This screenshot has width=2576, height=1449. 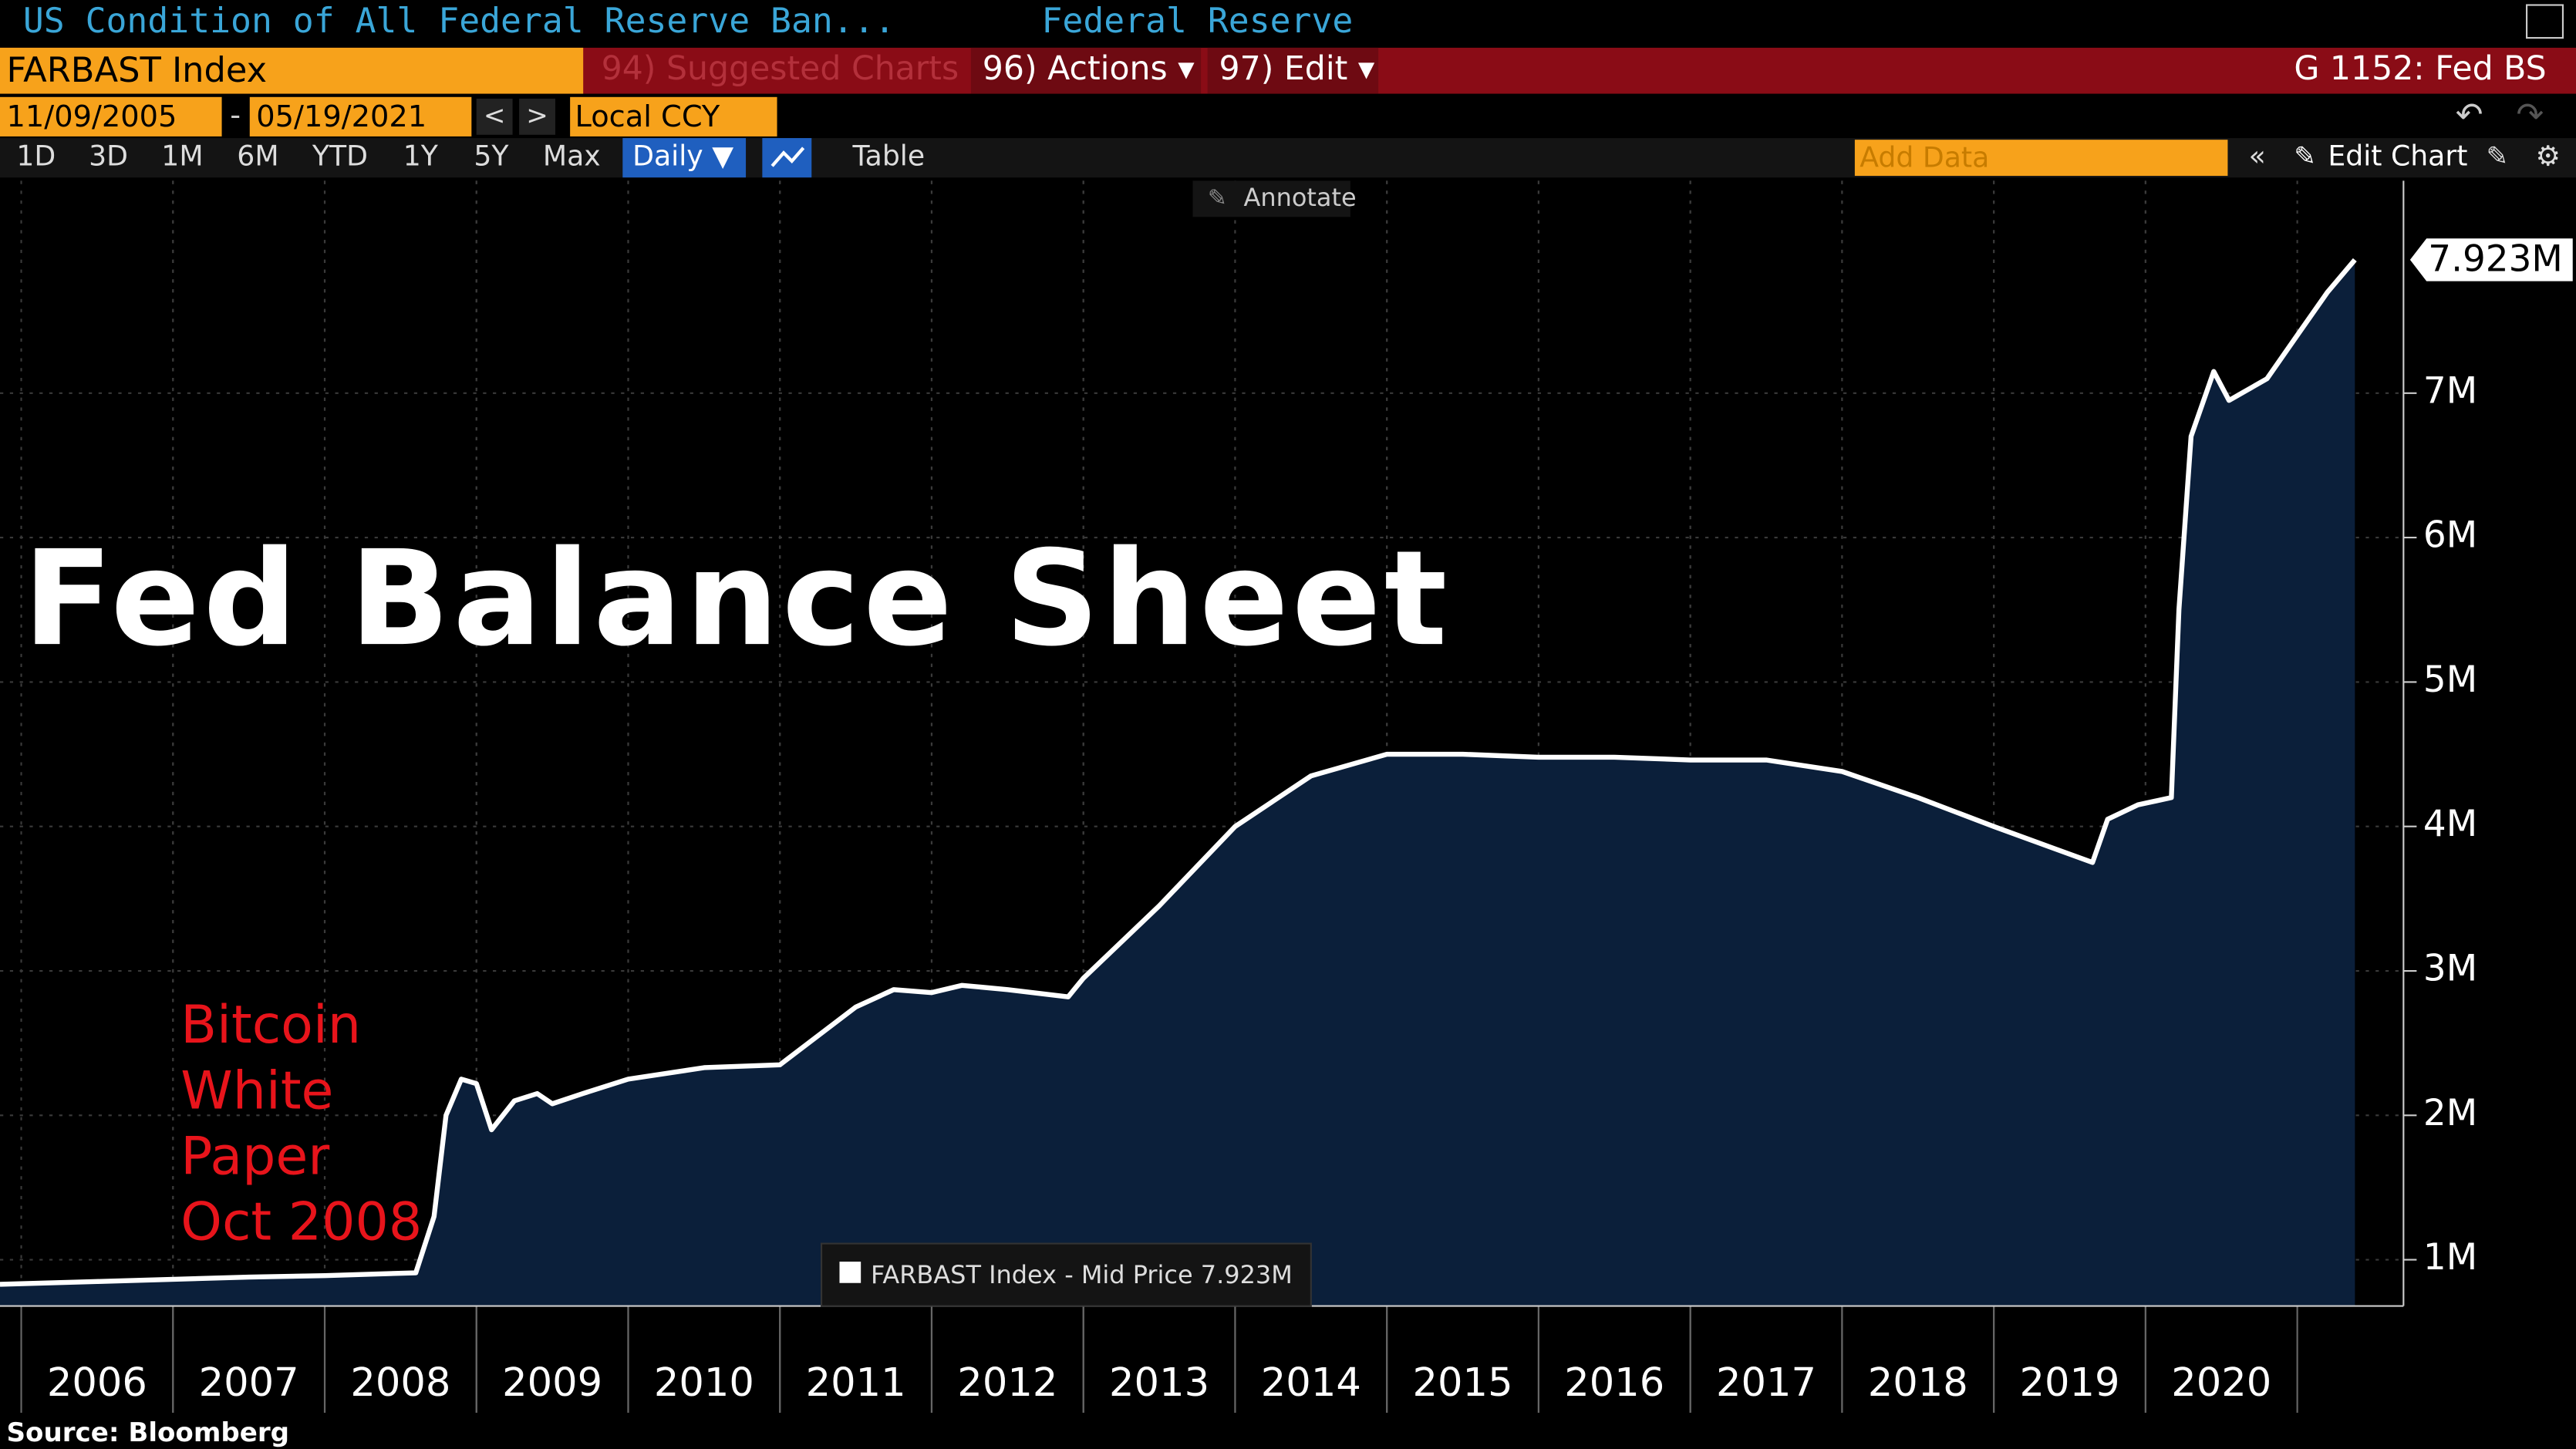 I want to click on collapse-icon: «, so click(x=2257, y=157).